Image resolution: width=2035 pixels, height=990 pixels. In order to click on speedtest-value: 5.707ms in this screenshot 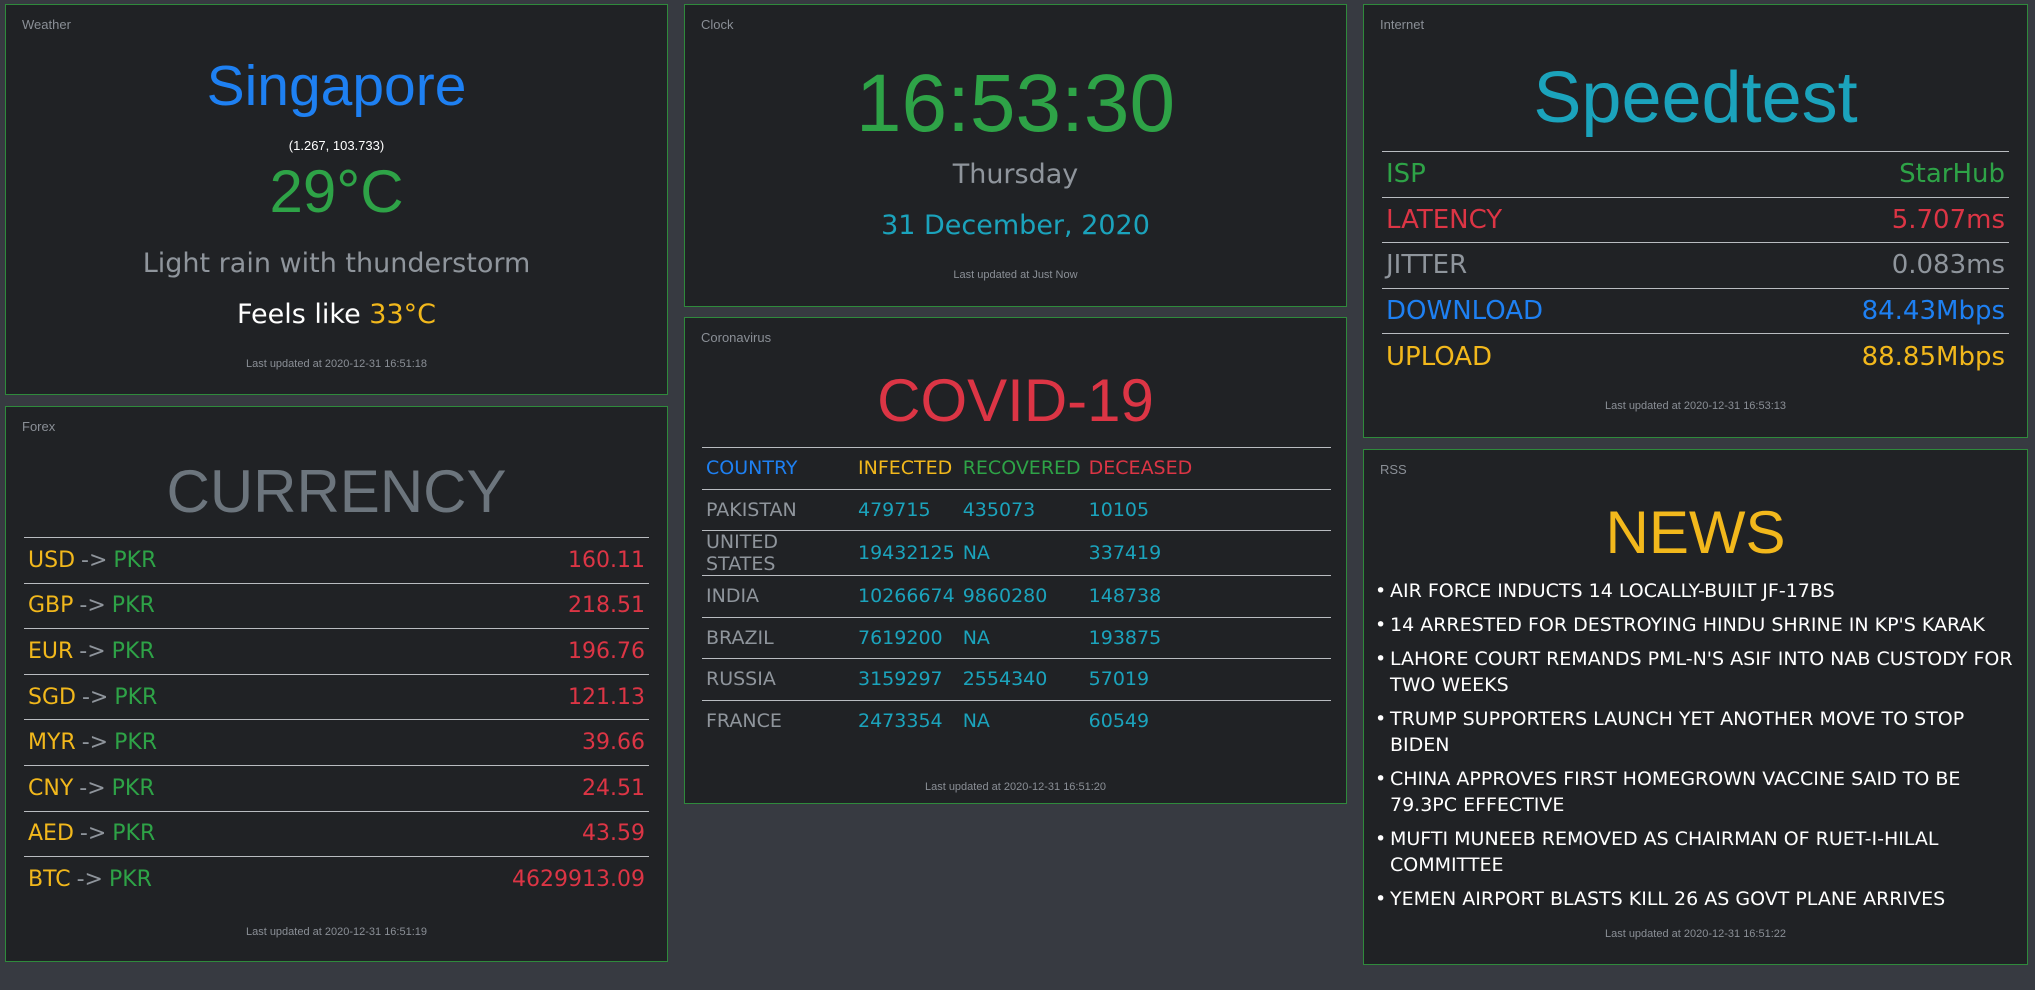, I will do `click(1948, 219)`.